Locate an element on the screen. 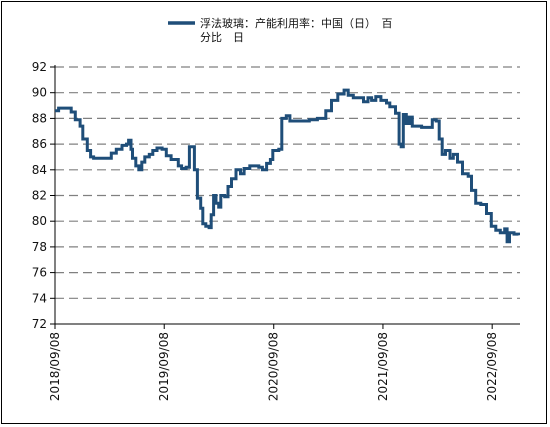  legend: 浮法玻璃：产能利用率：中国（日） 百 分比 日 is located at coordinates (280, 30).